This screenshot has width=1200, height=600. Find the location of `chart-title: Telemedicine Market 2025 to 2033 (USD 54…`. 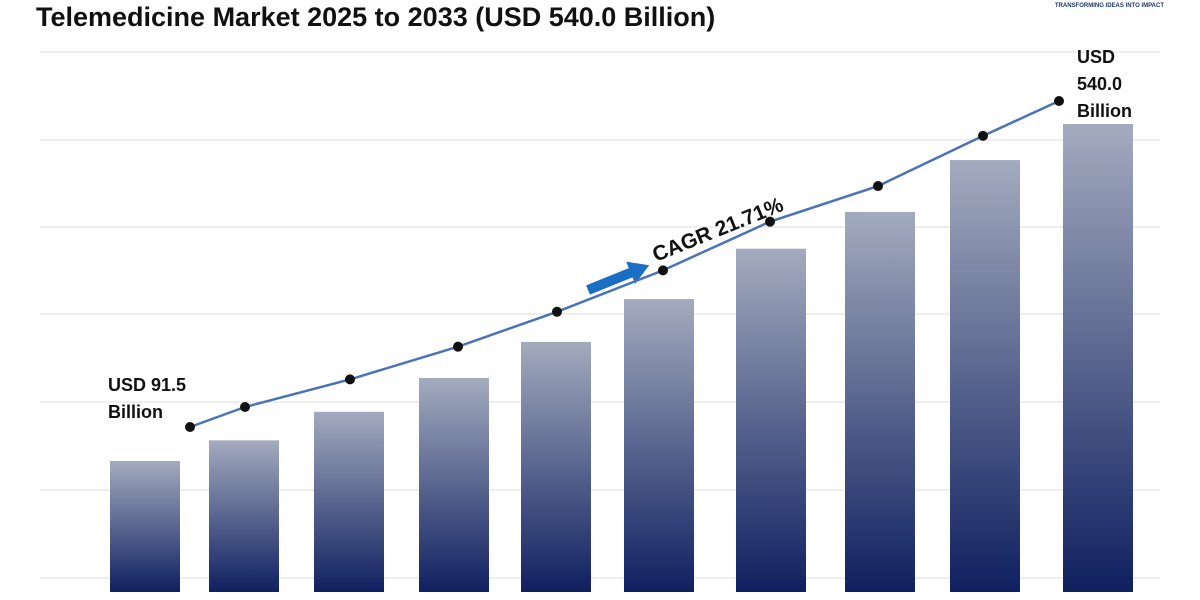

chart-title: Telemedicine Market 2025 to 2033 (USD 54… is located at coordinates (376, 17).